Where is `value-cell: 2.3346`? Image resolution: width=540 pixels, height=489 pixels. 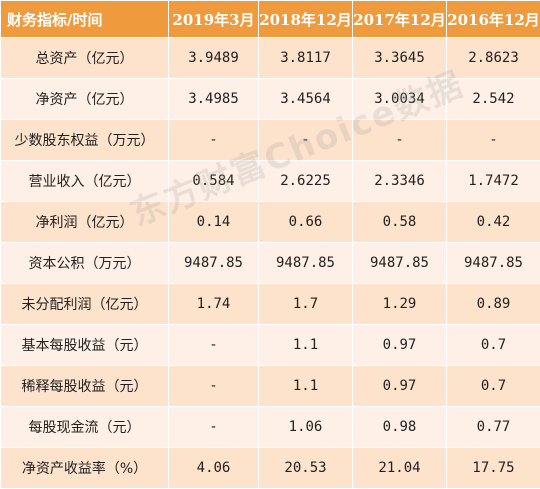
value-cell: 2.3346 is located at coordinates (400, 181).